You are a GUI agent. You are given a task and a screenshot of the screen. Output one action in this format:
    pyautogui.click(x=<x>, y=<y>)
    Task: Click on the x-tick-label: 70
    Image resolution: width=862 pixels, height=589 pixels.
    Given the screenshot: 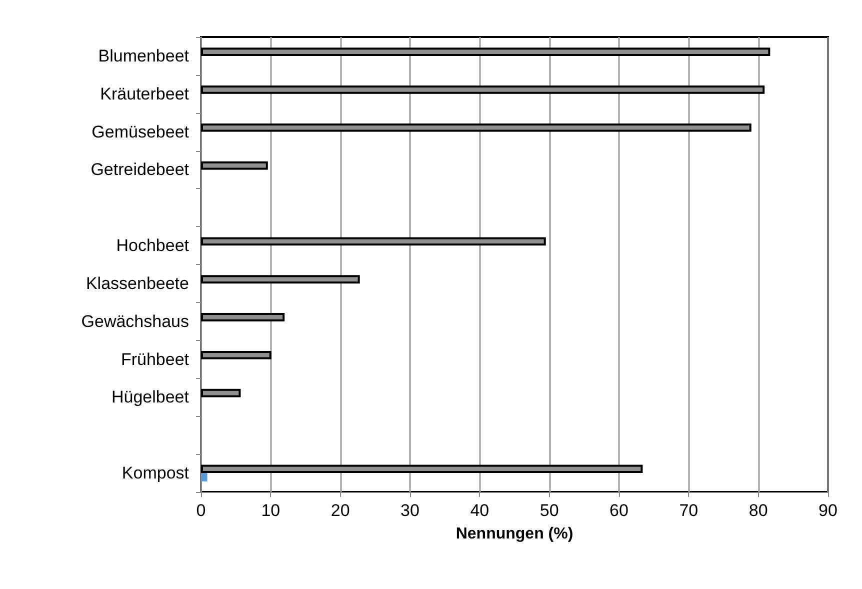 What is the action you would take?
    pyautogui.click(x=688, y=510)
    